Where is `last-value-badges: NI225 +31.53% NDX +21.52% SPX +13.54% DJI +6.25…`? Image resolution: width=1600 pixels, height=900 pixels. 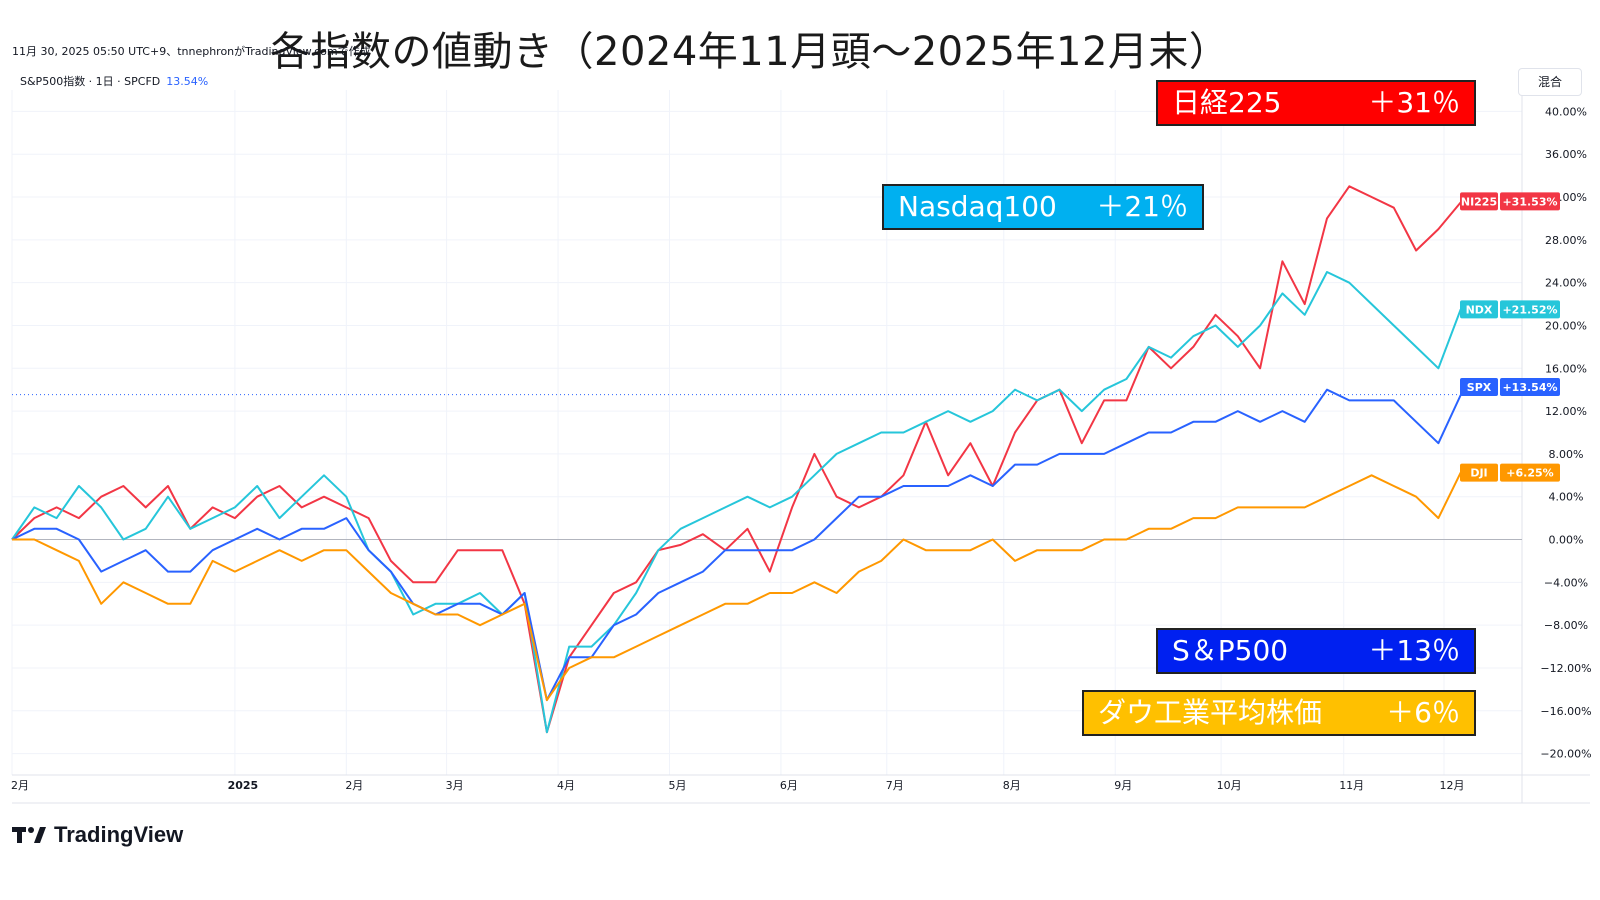
last-value-badges: NI225 +31.53% NDX +21.52% SPX +13.54% DJI +6.25… is located at coordinates (1510, 337).